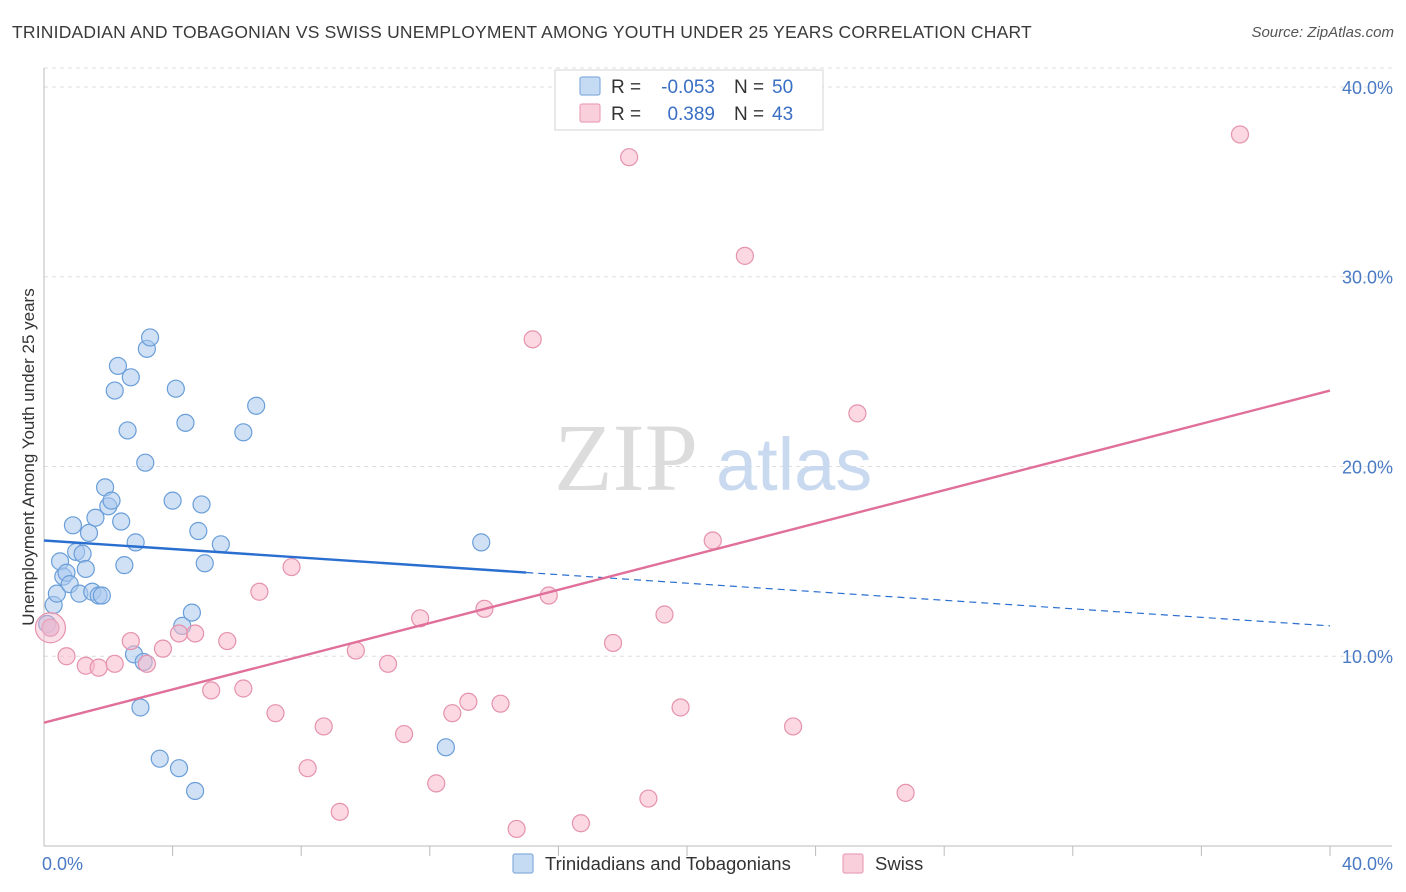  Describe the element at coordinates (1367, 467) in the screenshot. I see `y-tick-label-1: 20.0%` at that location.